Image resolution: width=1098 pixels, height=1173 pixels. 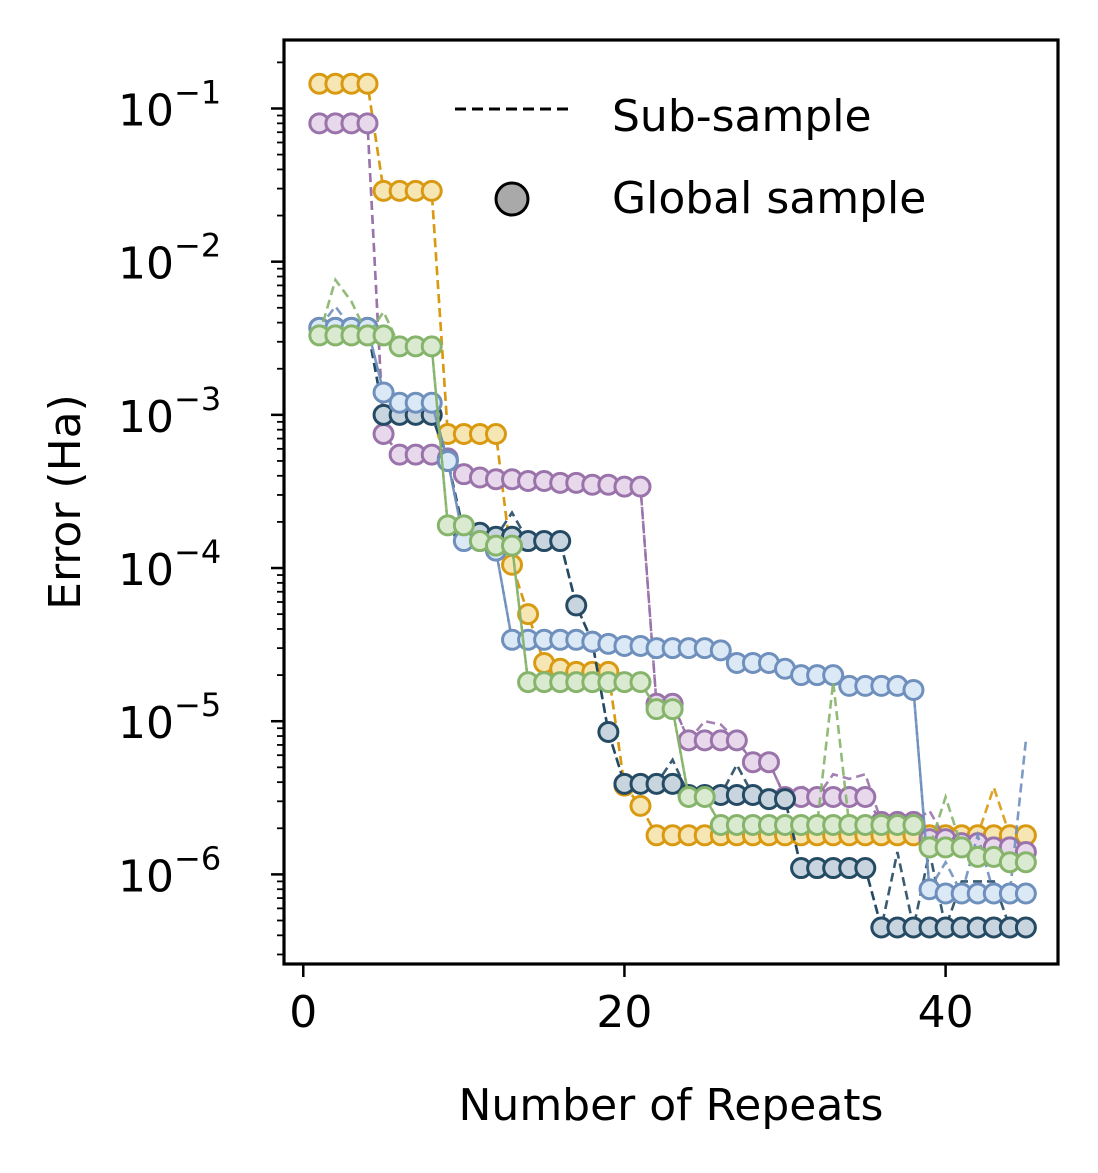 I want to click on x-tick-label: 20, so click(x=624, y=1012).